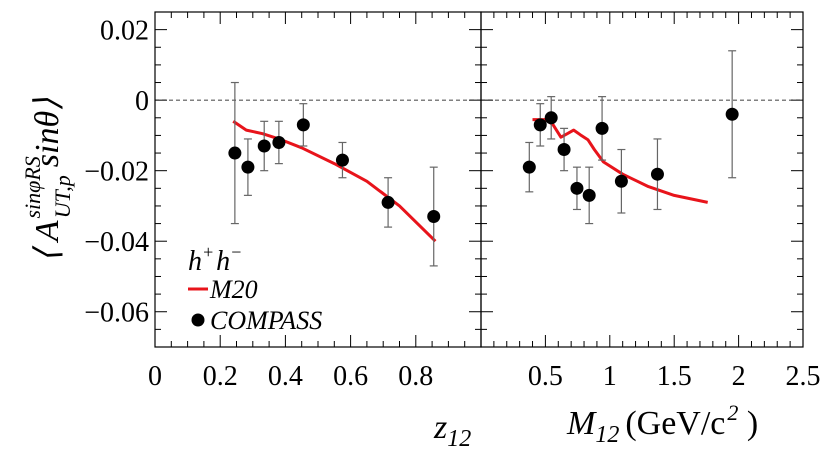  I want to click on legend: h+h− M20 COMPASS, so click(255, 288).